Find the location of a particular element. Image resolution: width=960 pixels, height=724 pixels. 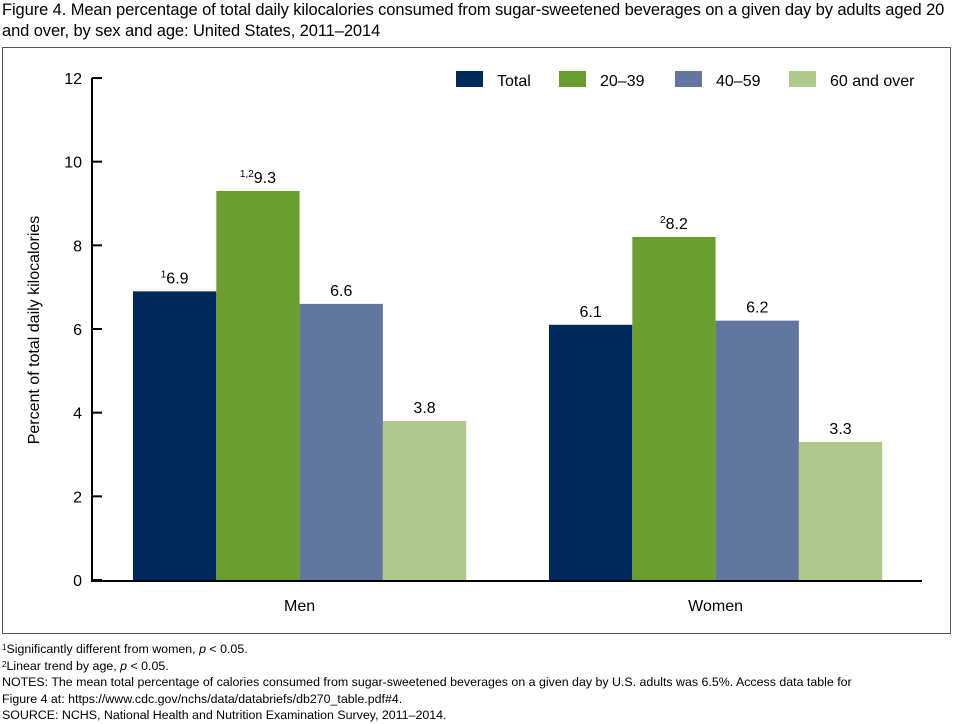

bar-men-60-and-over is located at coordinates (424, 500).